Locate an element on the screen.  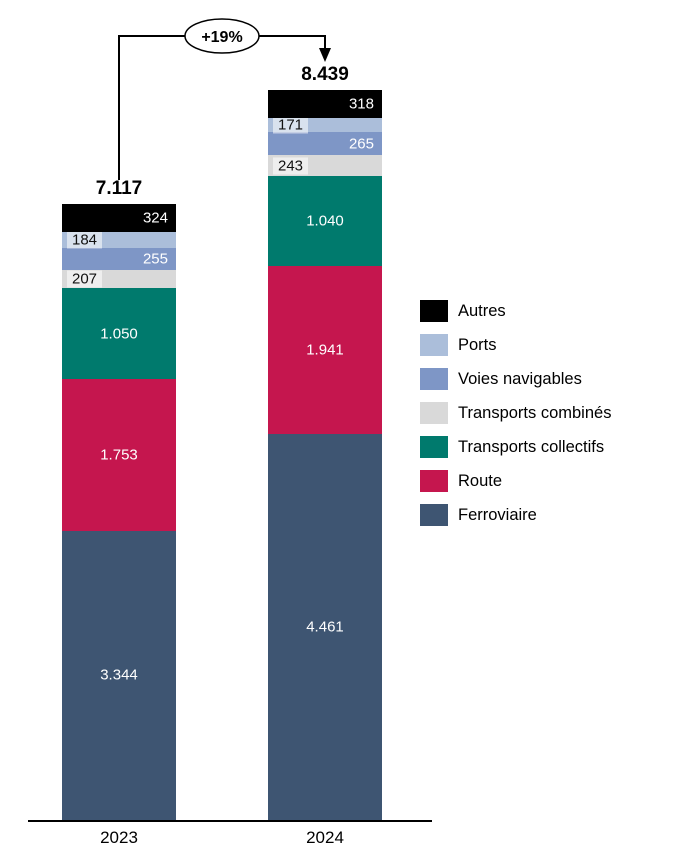
legend-swatch-autres is located at coordinates (434, 311).